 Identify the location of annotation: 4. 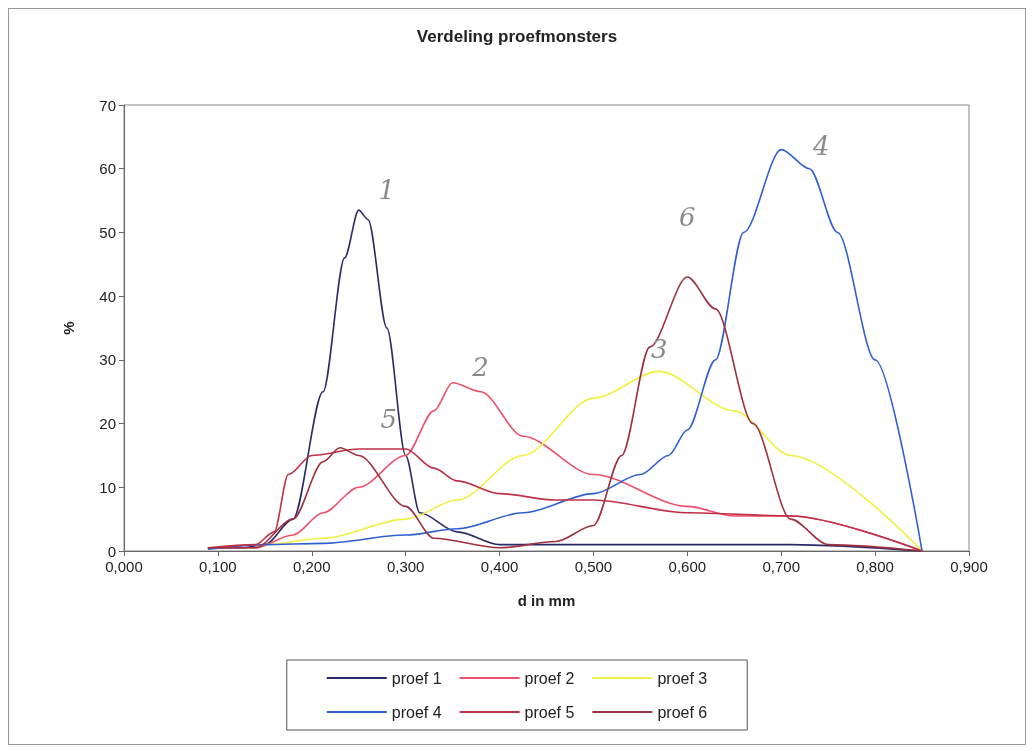
(820, 145).